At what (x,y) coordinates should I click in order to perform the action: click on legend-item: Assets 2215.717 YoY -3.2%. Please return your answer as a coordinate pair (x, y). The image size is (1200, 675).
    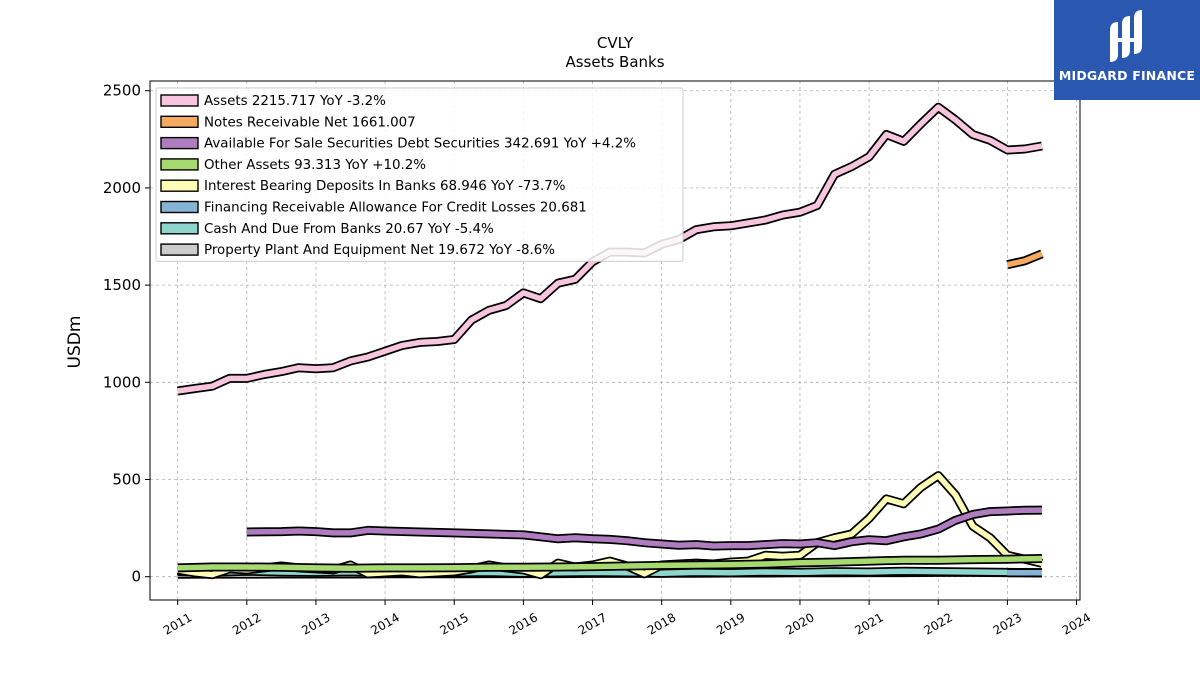
    Looking at the image, I should click on (273, 101).